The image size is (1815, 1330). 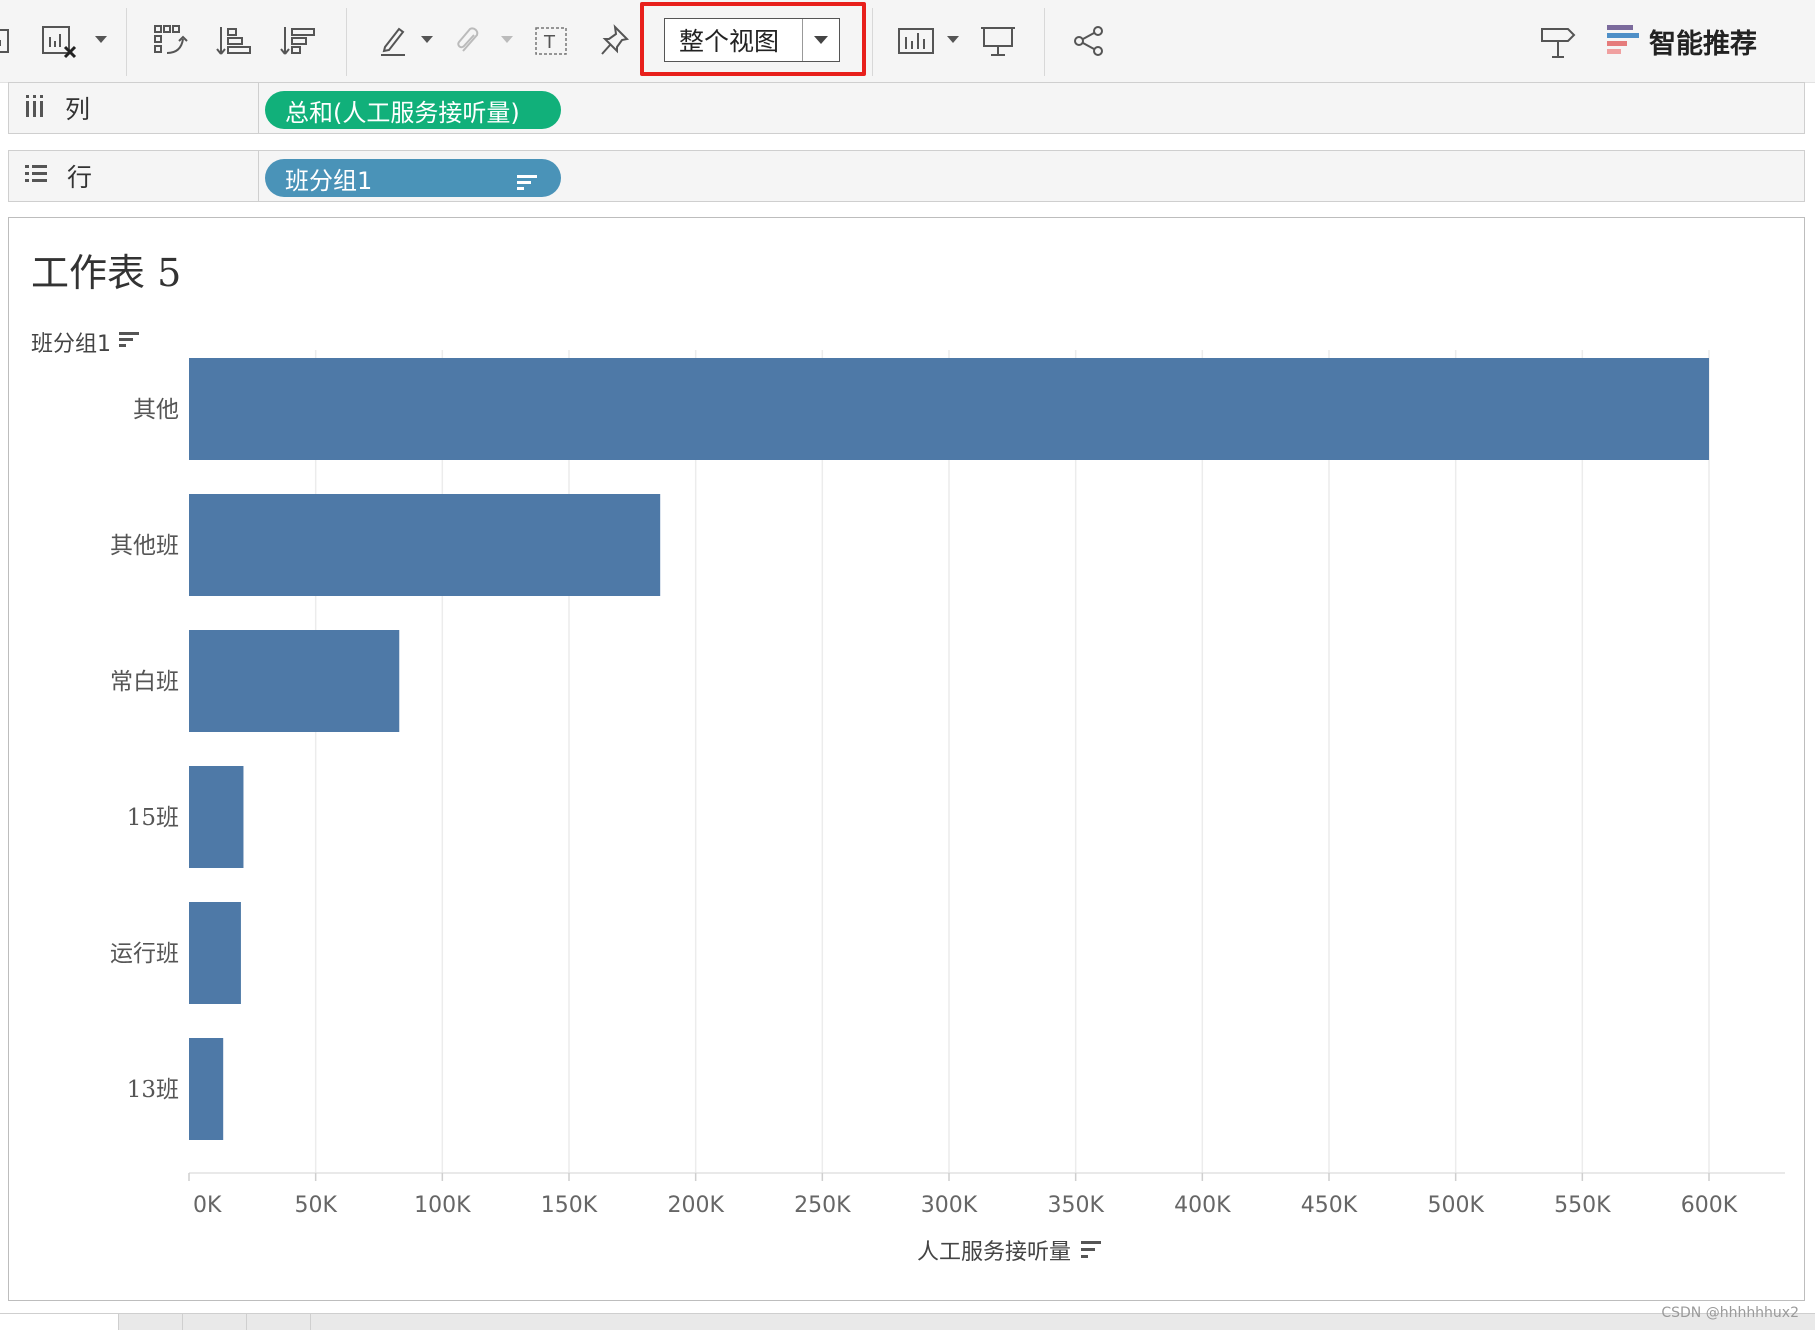 What do you see at coordinates (469, 41) in the screenshot?
I see `attachment-icon` at bounding box center [469, 41].